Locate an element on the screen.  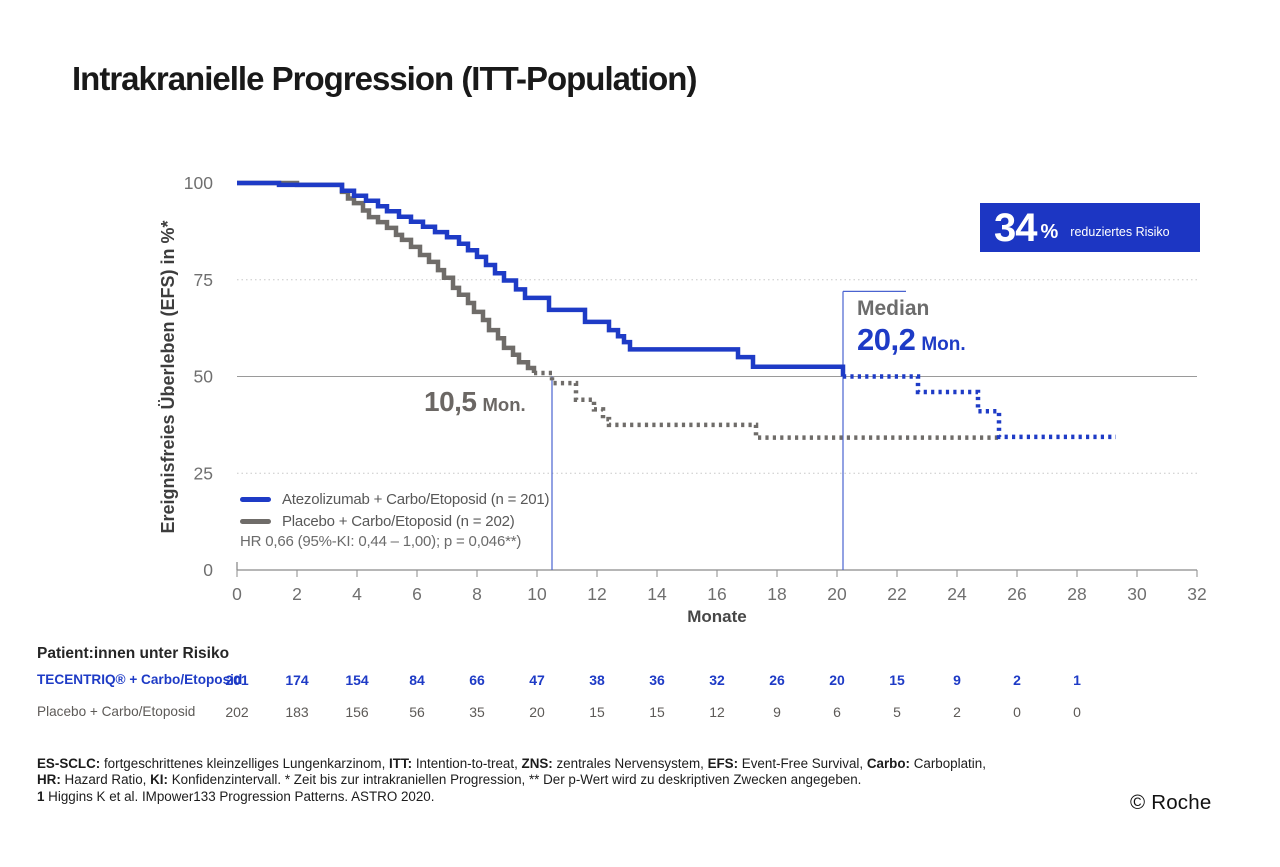
x-tick-label: 22 is located at coordinates (896, 594).